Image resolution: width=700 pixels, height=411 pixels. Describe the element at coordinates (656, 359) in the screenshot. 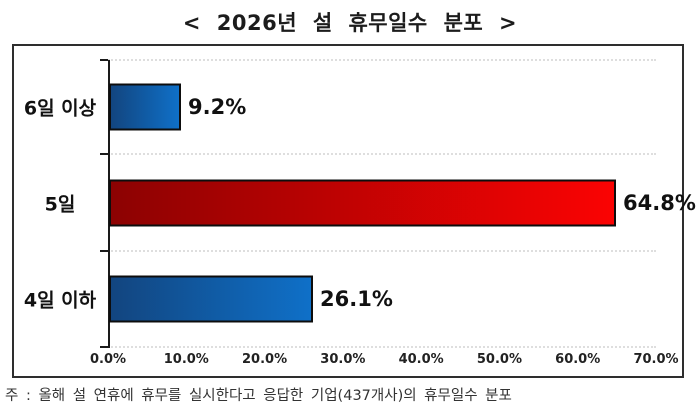

I see `x-axis-tick-7: 70.0%` at that location.